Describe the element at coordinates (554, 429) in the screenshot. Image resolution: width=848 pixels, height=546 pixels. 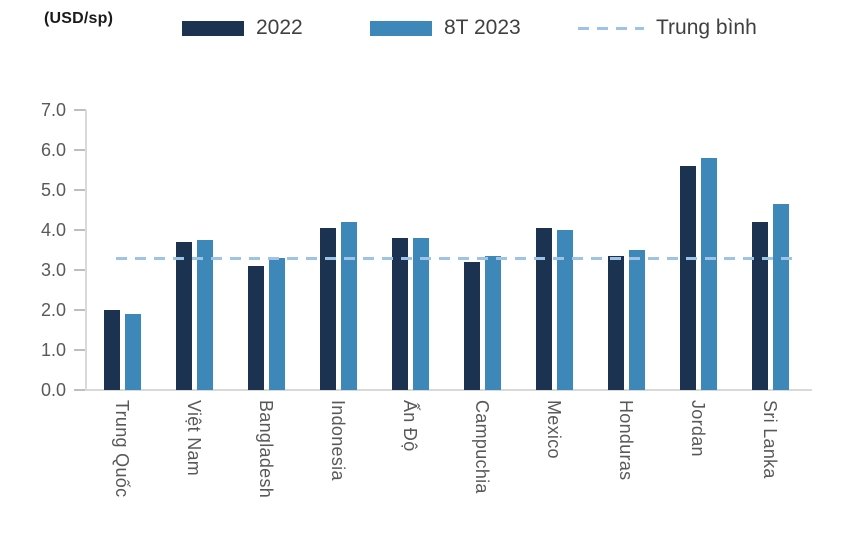
I see `x-axis-label-mexico: Mexico` at that location.